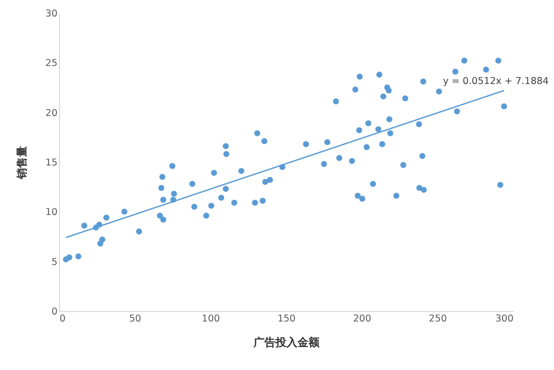  Describe the element at coordinates (286, 319) in the screenshot. I see `x-tick-label: 150` at that location.